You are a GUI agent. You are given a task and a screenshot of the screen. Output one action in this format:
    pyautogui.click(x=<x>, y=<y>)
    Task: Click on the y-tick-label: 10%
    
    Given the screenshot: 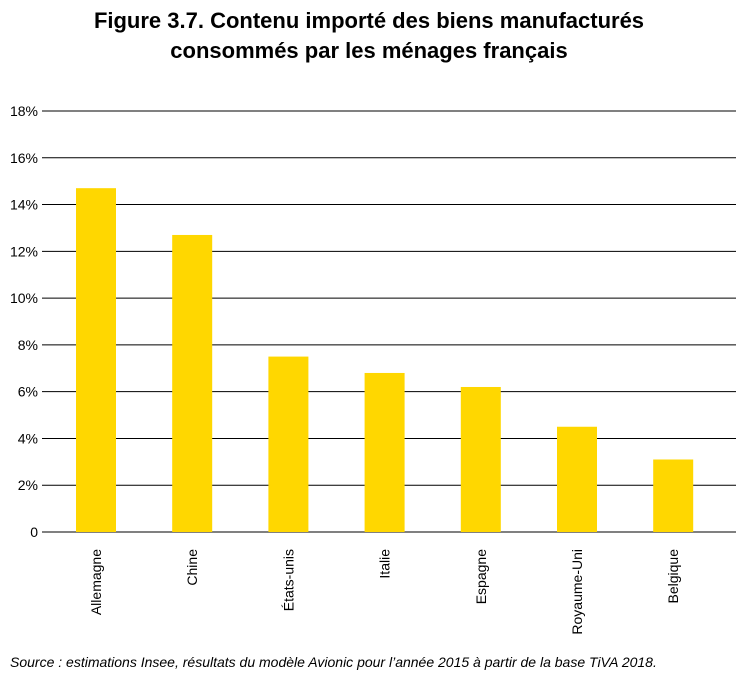 What is the action you would take?
    pyautogui.click(x=24, y=298)
    